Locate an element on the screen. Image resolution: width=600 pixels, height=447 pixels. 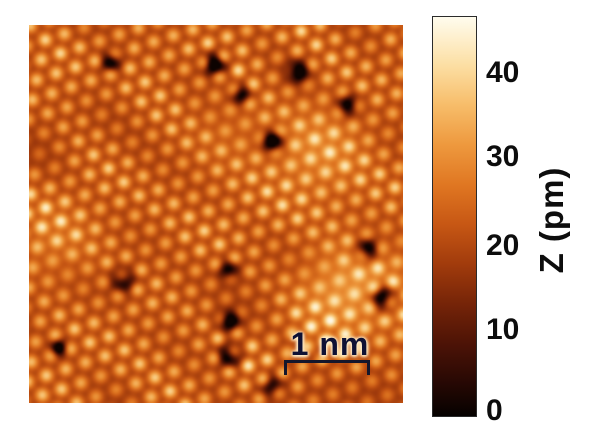
colorbar-tick-20: 20 is located at coordinates (503, 245).